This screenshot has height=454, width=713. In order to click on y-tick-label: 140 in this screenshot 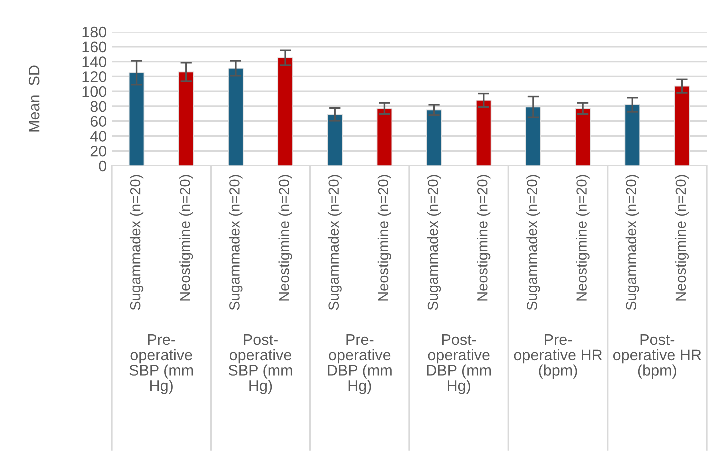, I will do `click(94, 62)`.